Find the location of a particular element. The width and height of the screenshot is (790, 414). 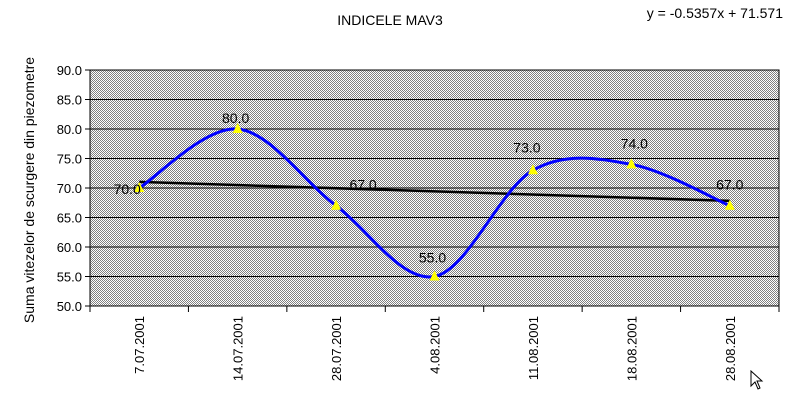

trendline-equation: y = -0.5357x + 71.571 is located at coordinates (715, 13).